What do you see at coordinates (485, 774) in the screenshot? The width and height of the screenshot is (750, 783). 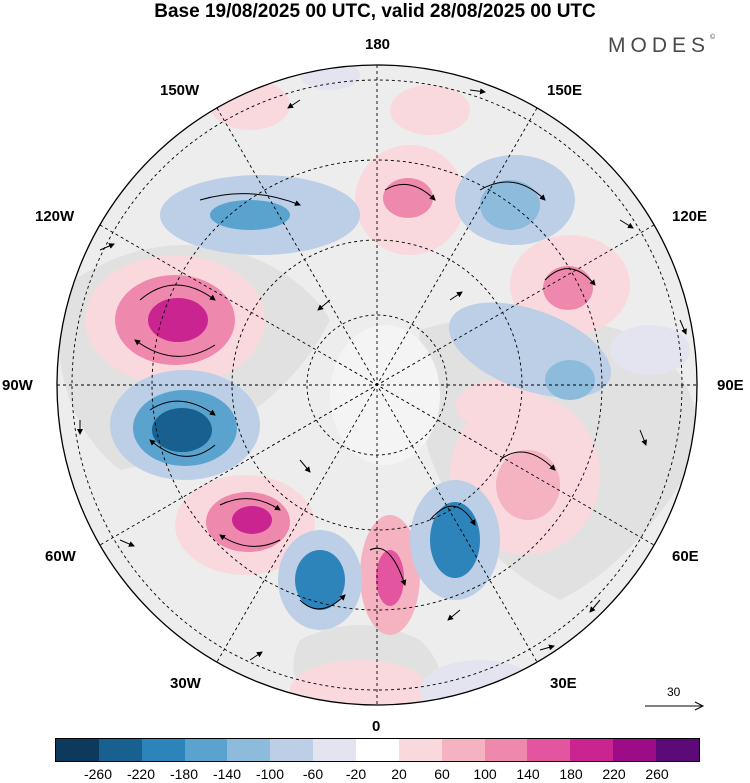 I see `colorbar-tick-label: 100` at bounding box center [485, 774].